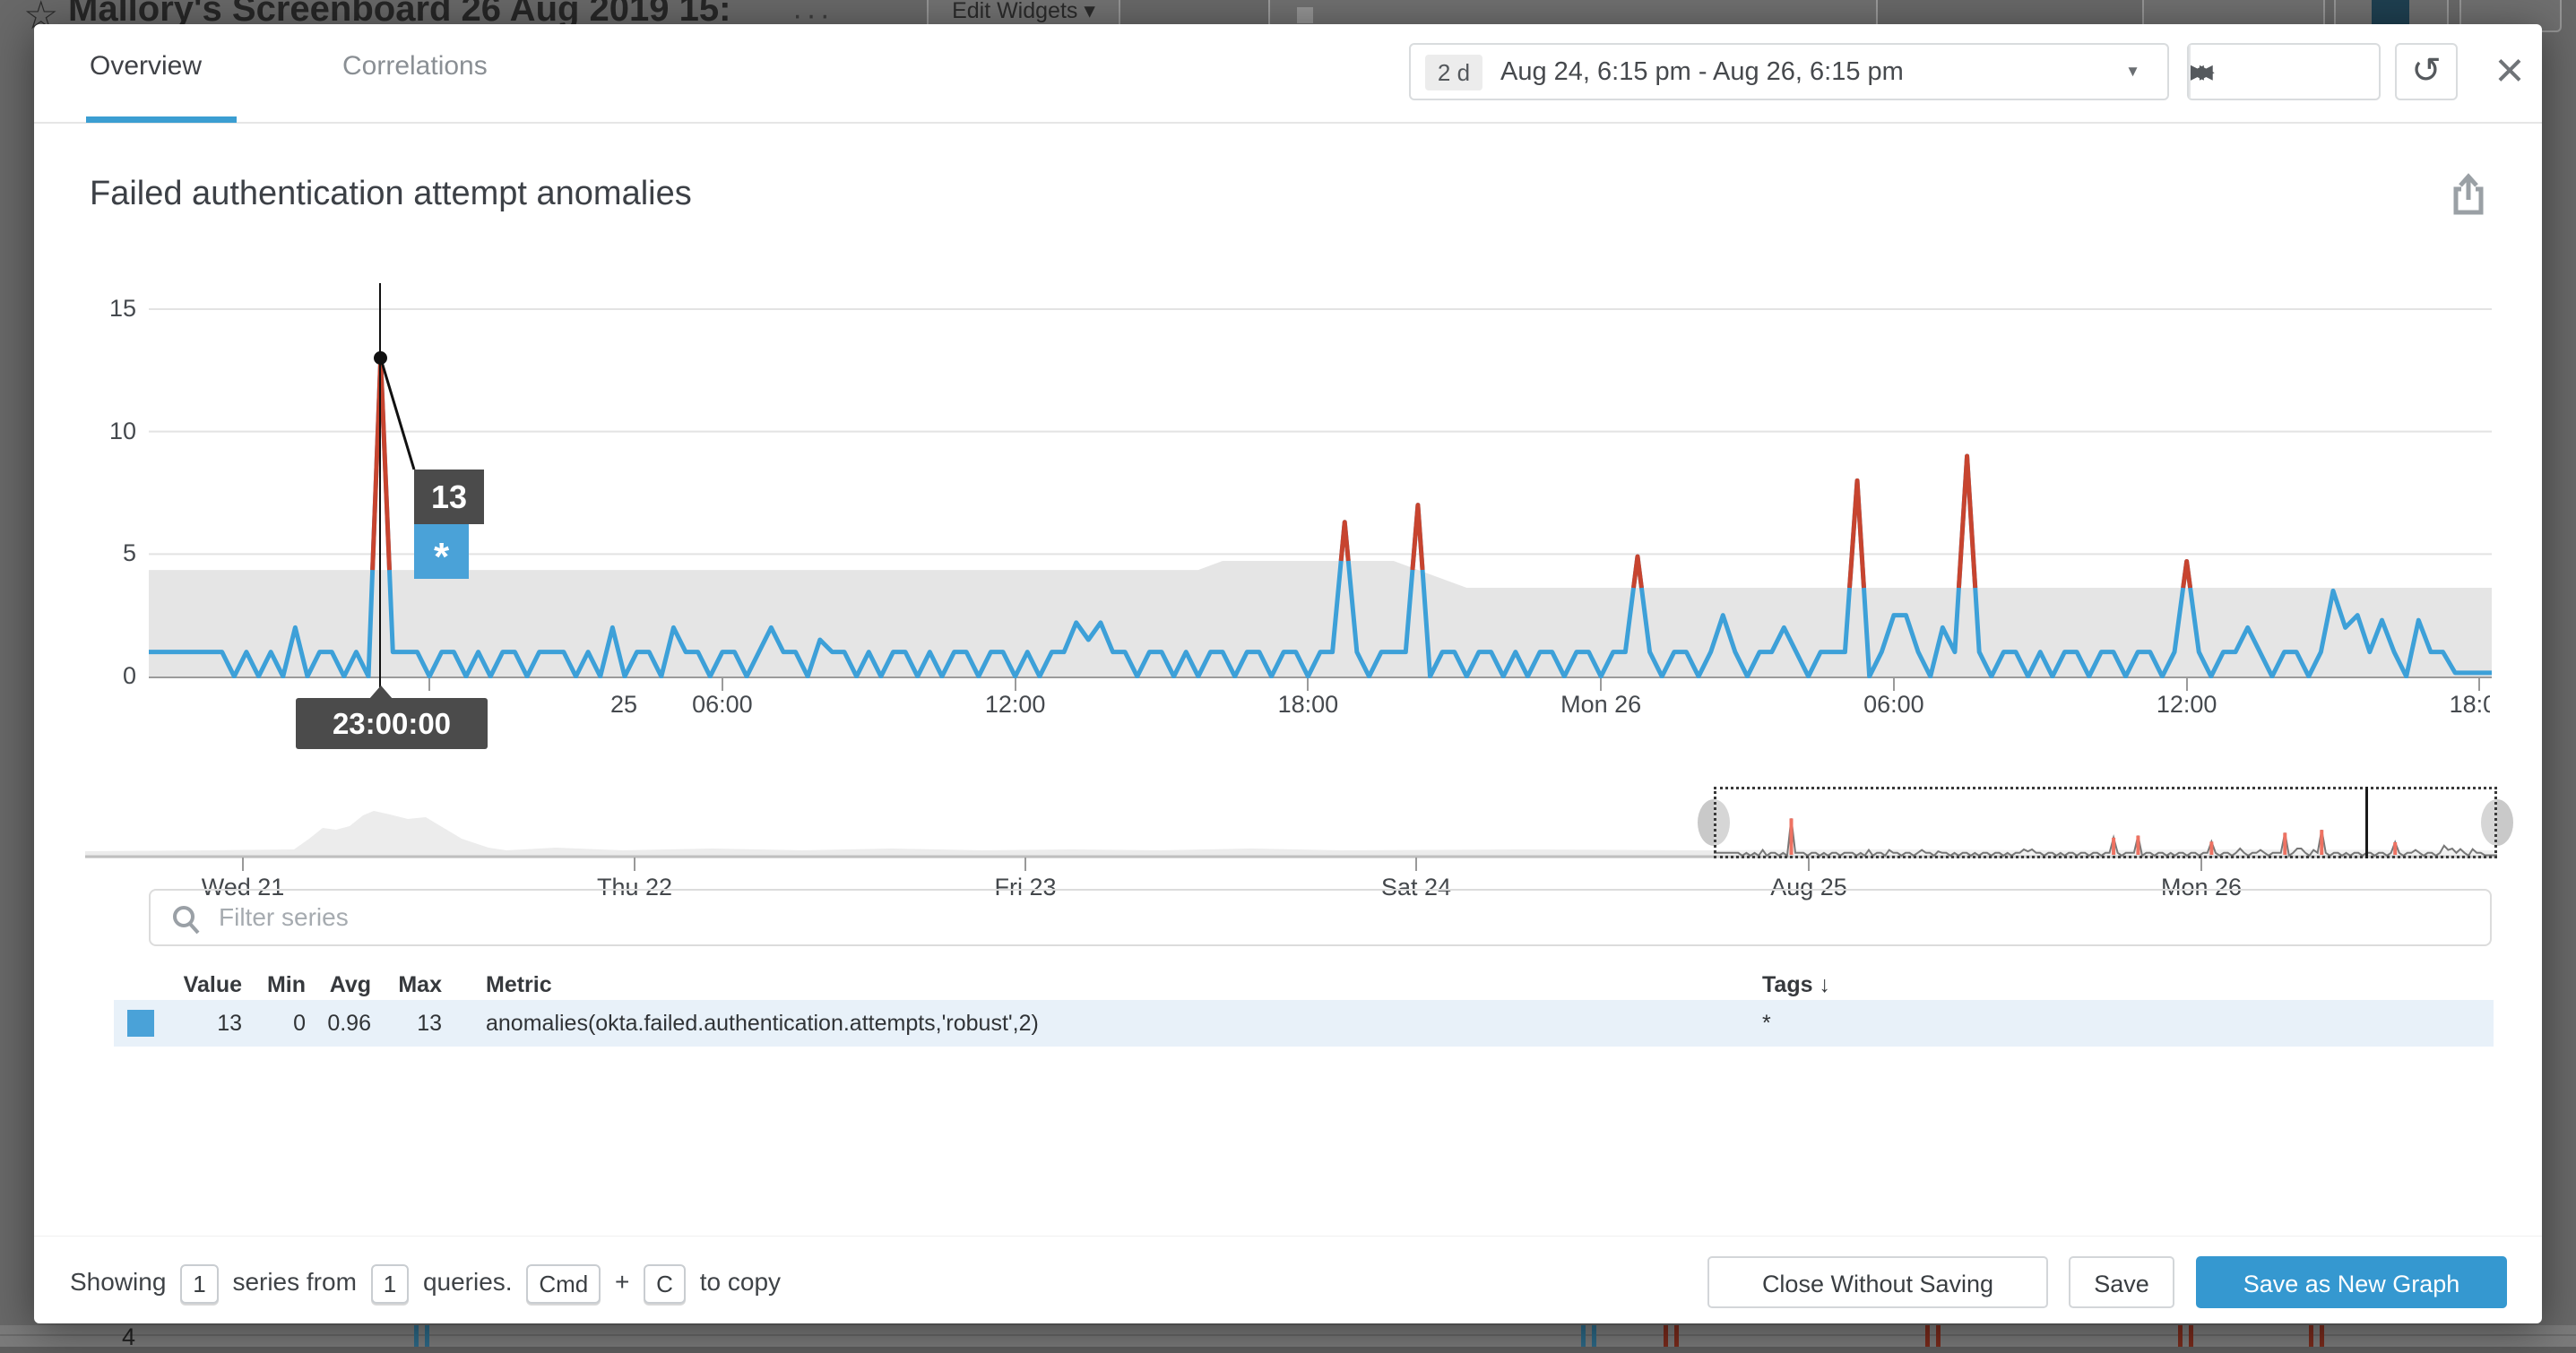 This screenshot has height=1353, width=2576. What do you see at coordinates (1288, 1236) in the screenshot?
I see `footer-divider` at bounding box center [1288, 1236].